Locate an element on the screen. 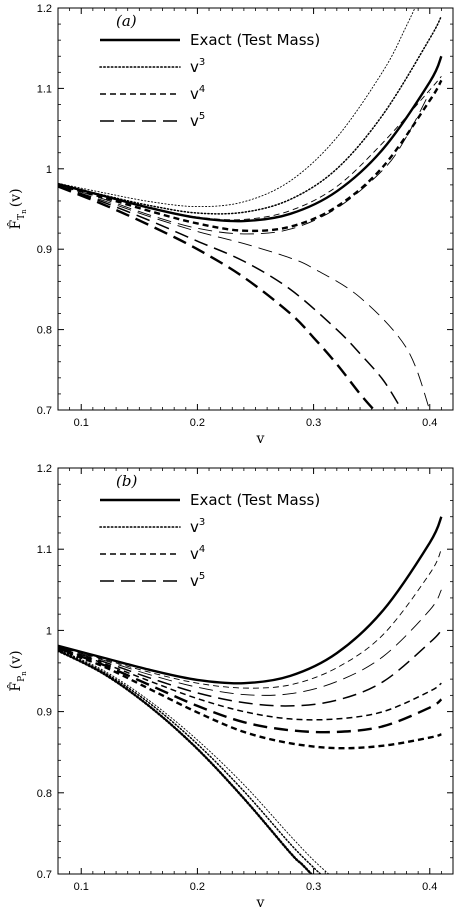  panel-label: (a) is located at coordinates (126, 21).